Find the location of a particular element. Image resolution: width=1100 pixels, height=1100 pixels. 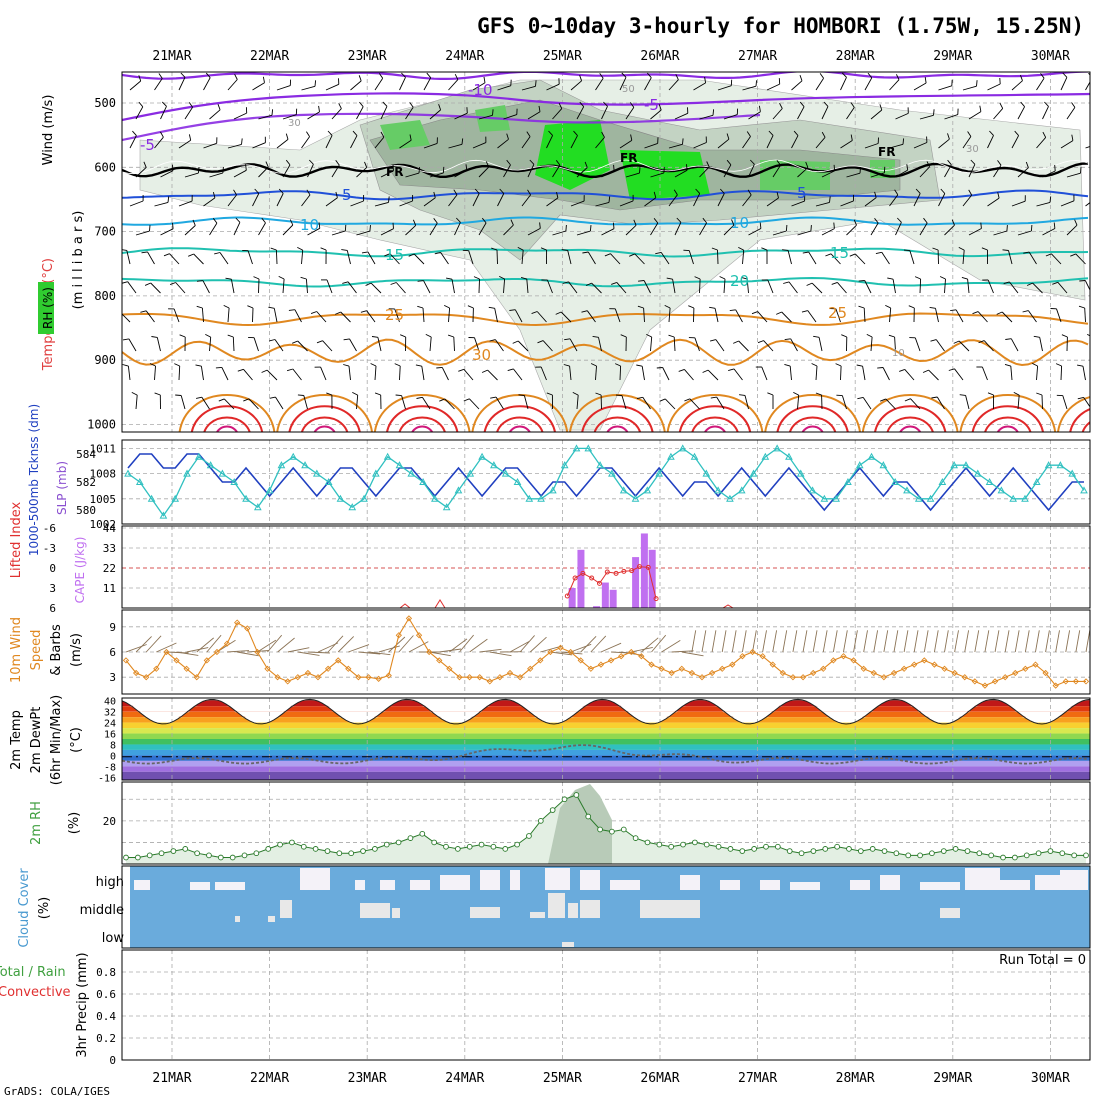

ylabel-rh2m-2: (%) is located at coordinates (74, 823).